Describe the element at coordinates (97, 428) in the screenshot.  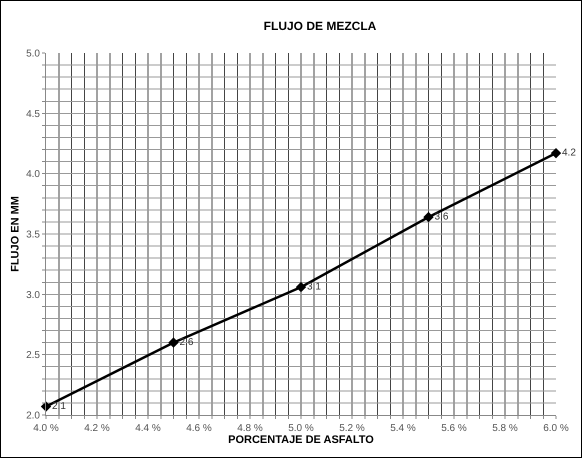
I see `x-tick-label: 4.2 %` at that location.